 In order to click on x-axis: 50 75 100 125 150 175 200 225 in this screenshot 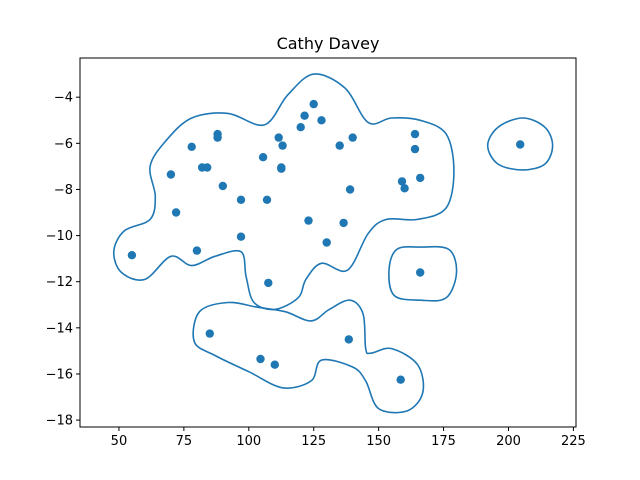, I will do `click(348, 438)`.